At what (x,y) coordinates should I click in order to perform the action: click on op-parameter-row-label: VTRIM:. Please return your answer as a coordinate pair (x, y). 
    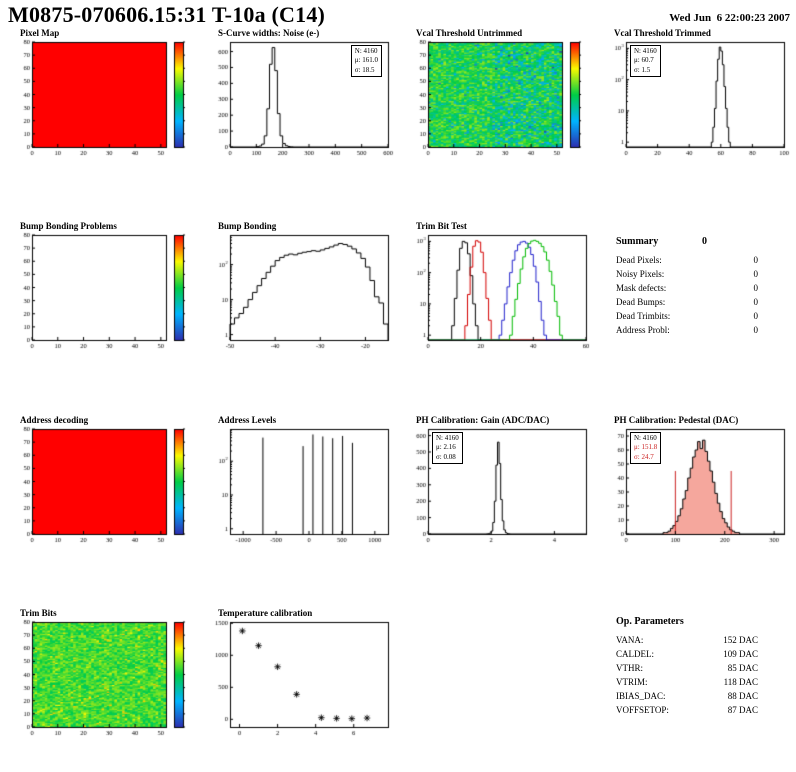
    Looking at the image, I should click on (632, 682).